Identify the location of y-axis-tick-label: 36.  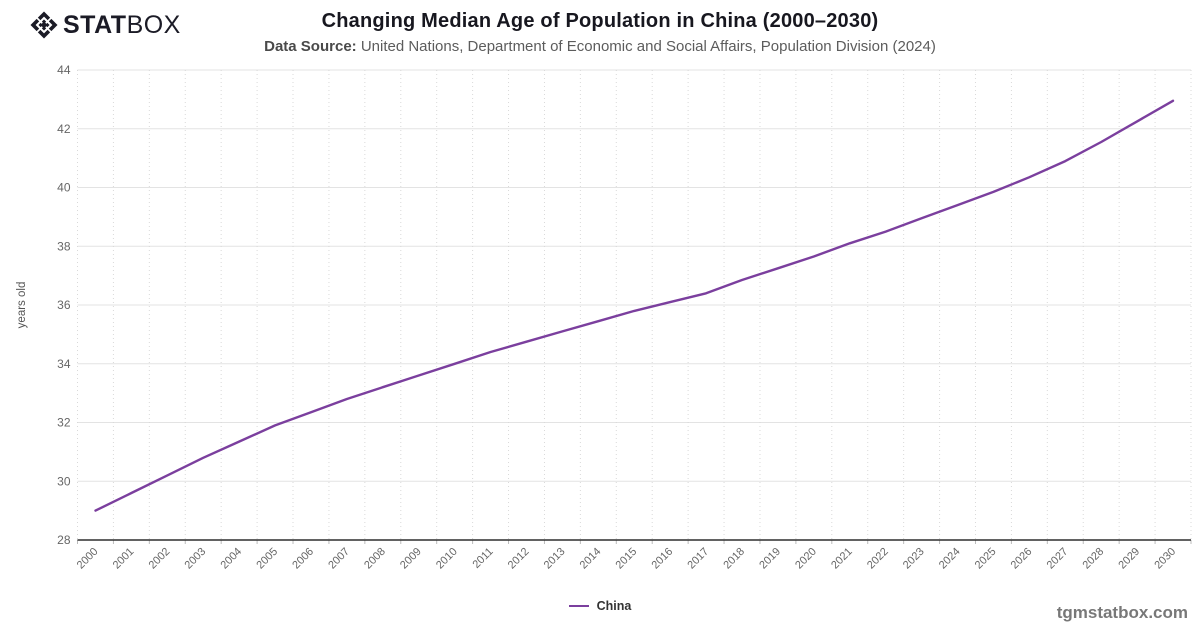
(64, 305).